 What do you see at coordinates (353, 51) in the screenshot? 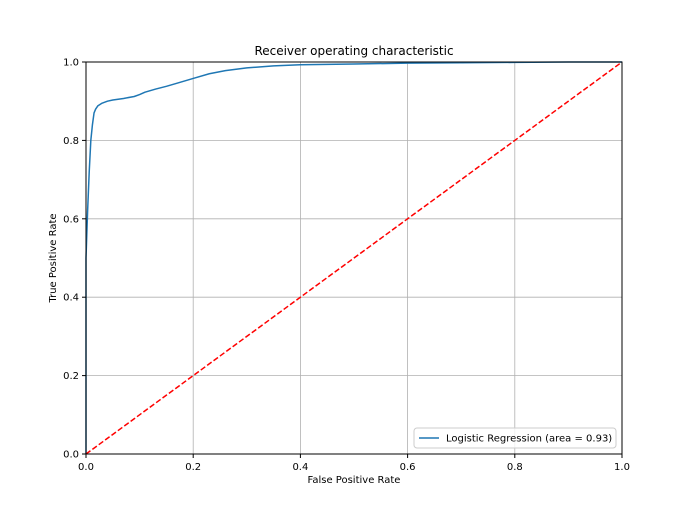
I see `chart-title: Receiver operating characteristic` at bounding box center [353, 51].